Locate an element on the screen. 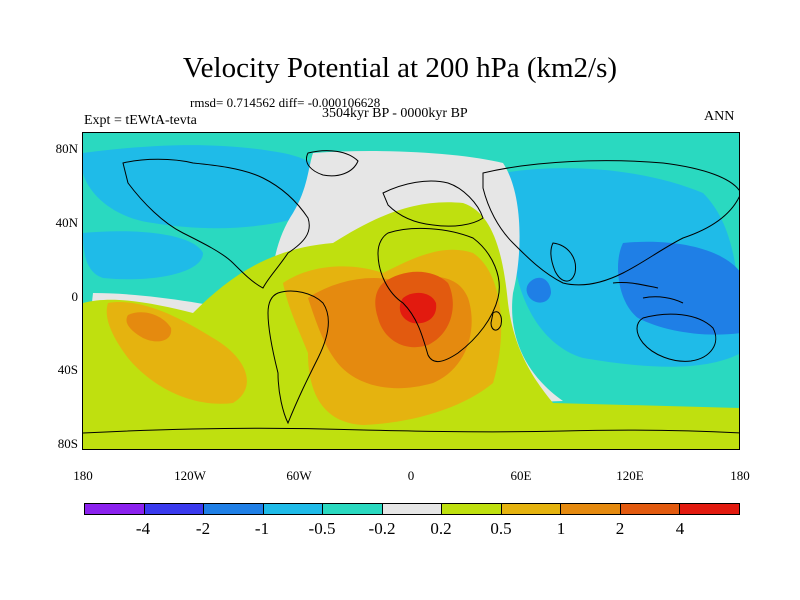 This screenshot has width=800, height=600. period-label: 3504kyr BP - 0000kyr BP is located at coordinates (395, 113).